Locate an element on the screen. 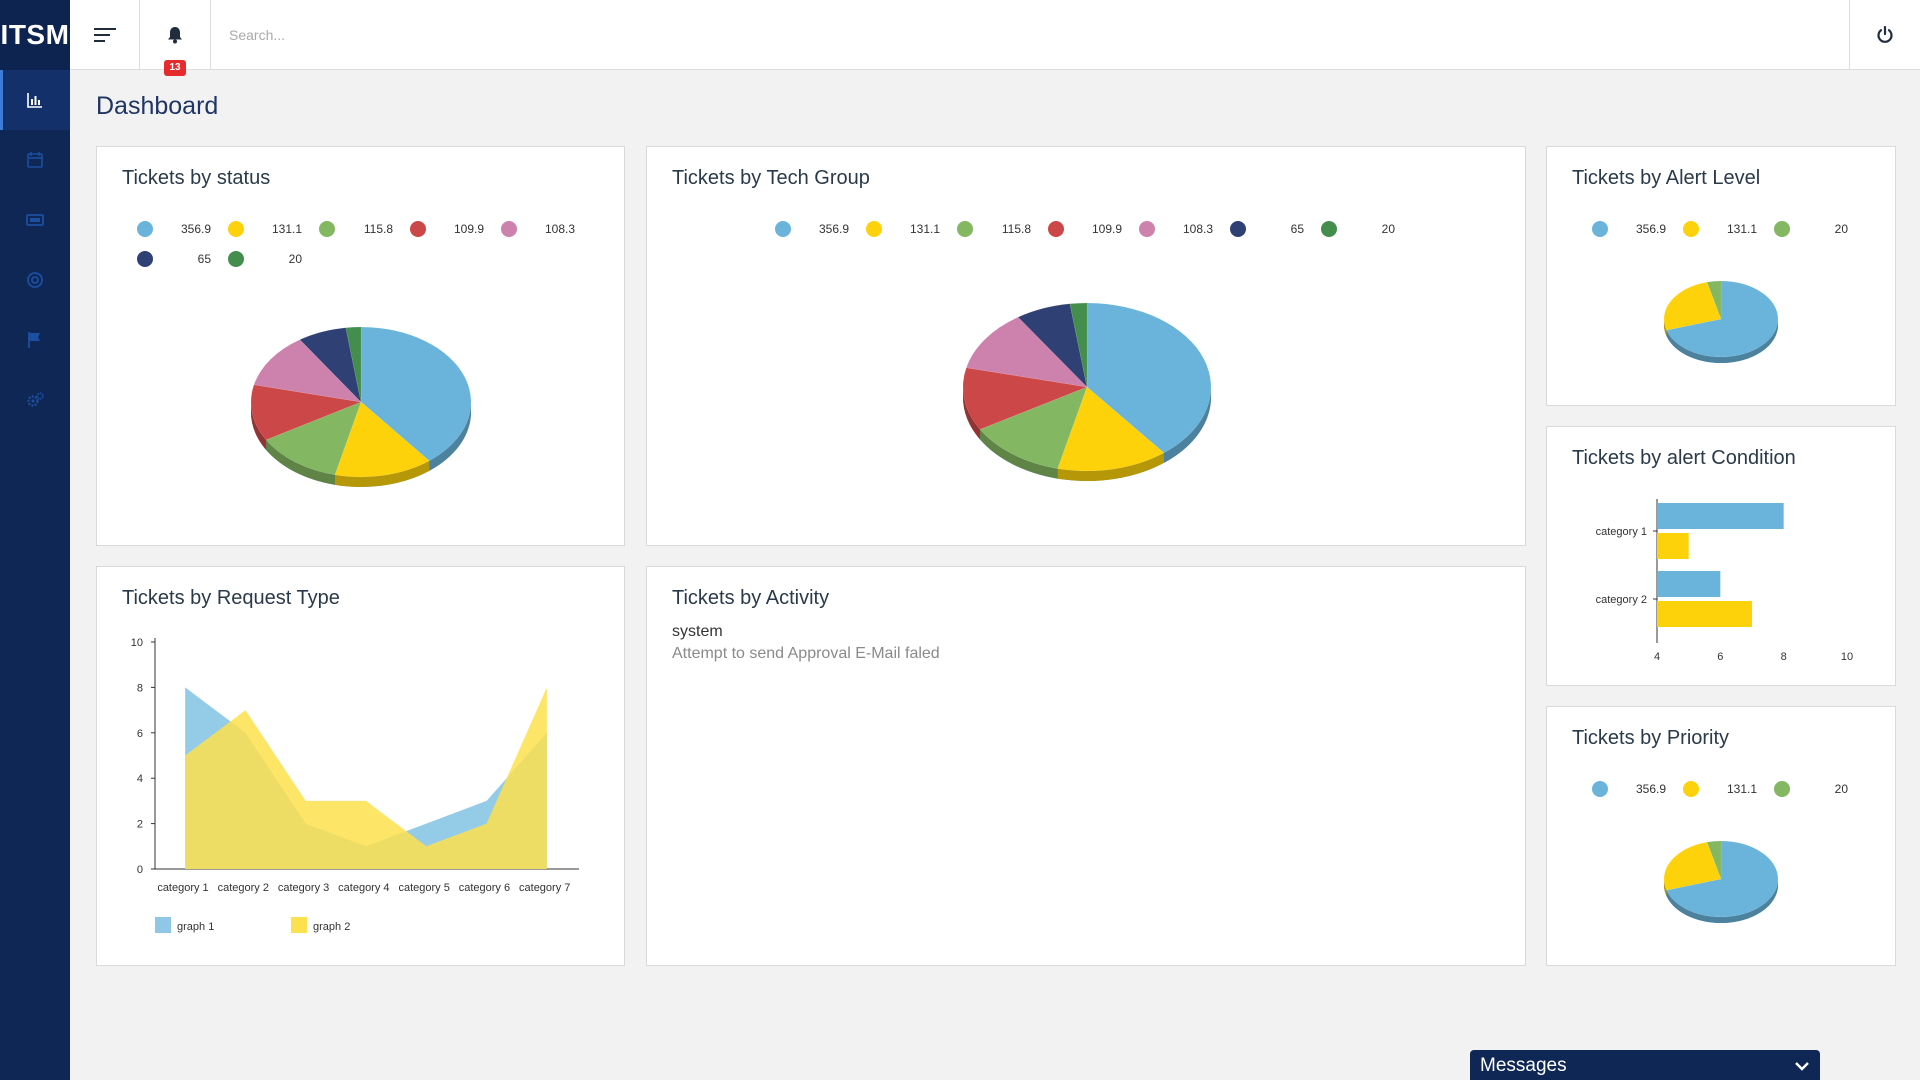 The image size is (1920, 1080). y-tick-label: 10 is located at coordinates (137, 643).